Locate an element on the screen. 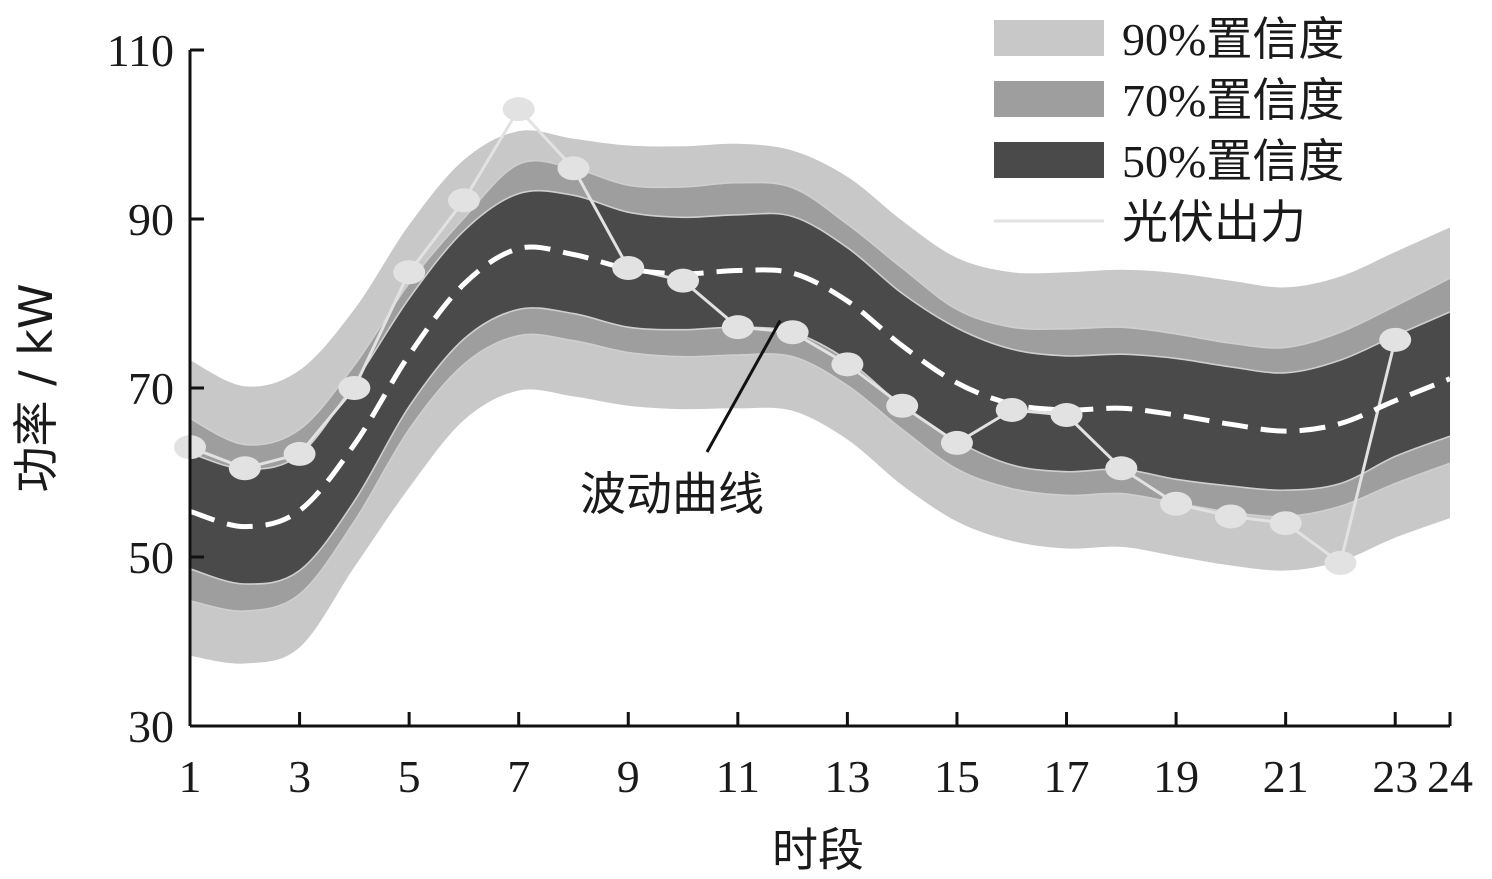 This screenshot has width=1492, height=879. x-tick-label: 3 is located at coordinates (299, 776).